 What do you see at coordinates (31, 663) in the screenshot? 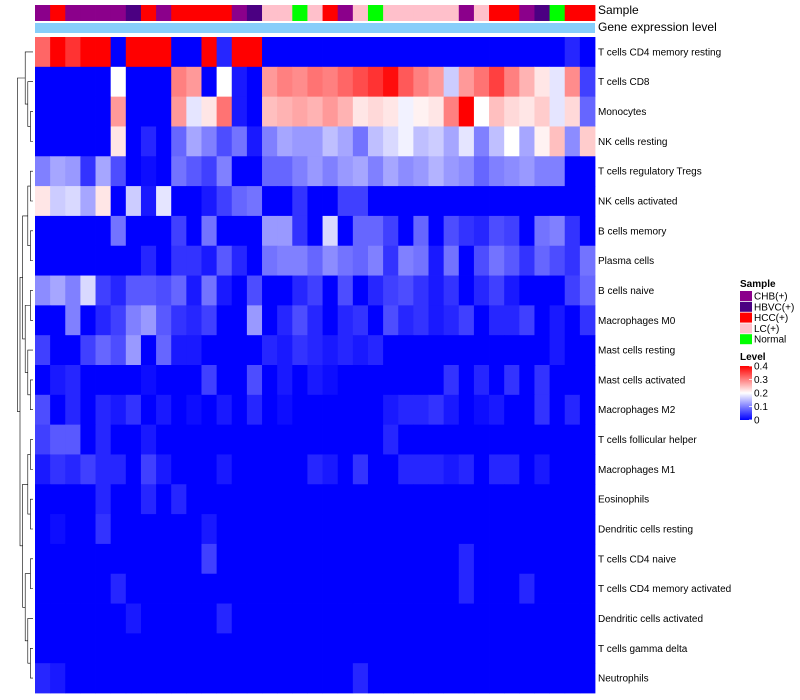
I see `dendrogram-branch` at bounding box center [31, 663].